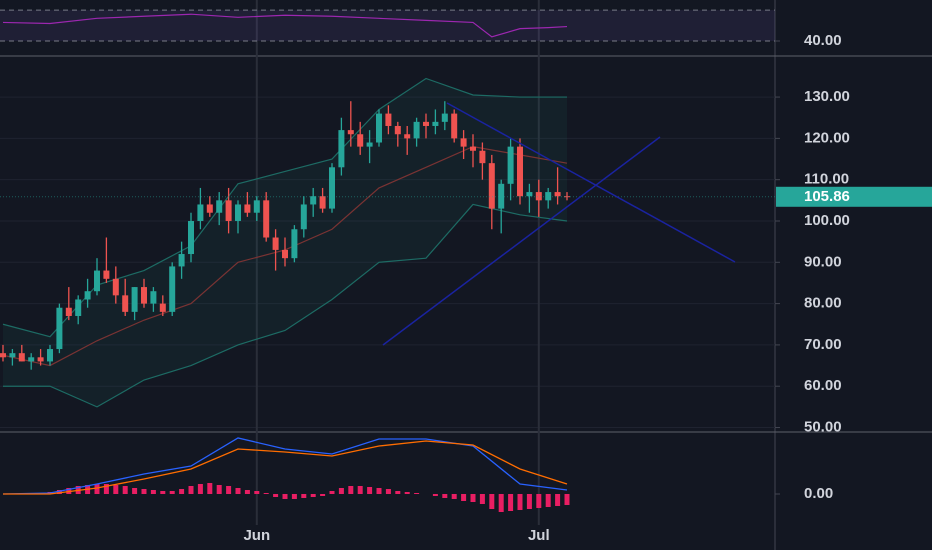 This screenshot has height=550, width=932. I want to click on y-tick-label: 130.00, so click(827, 96).